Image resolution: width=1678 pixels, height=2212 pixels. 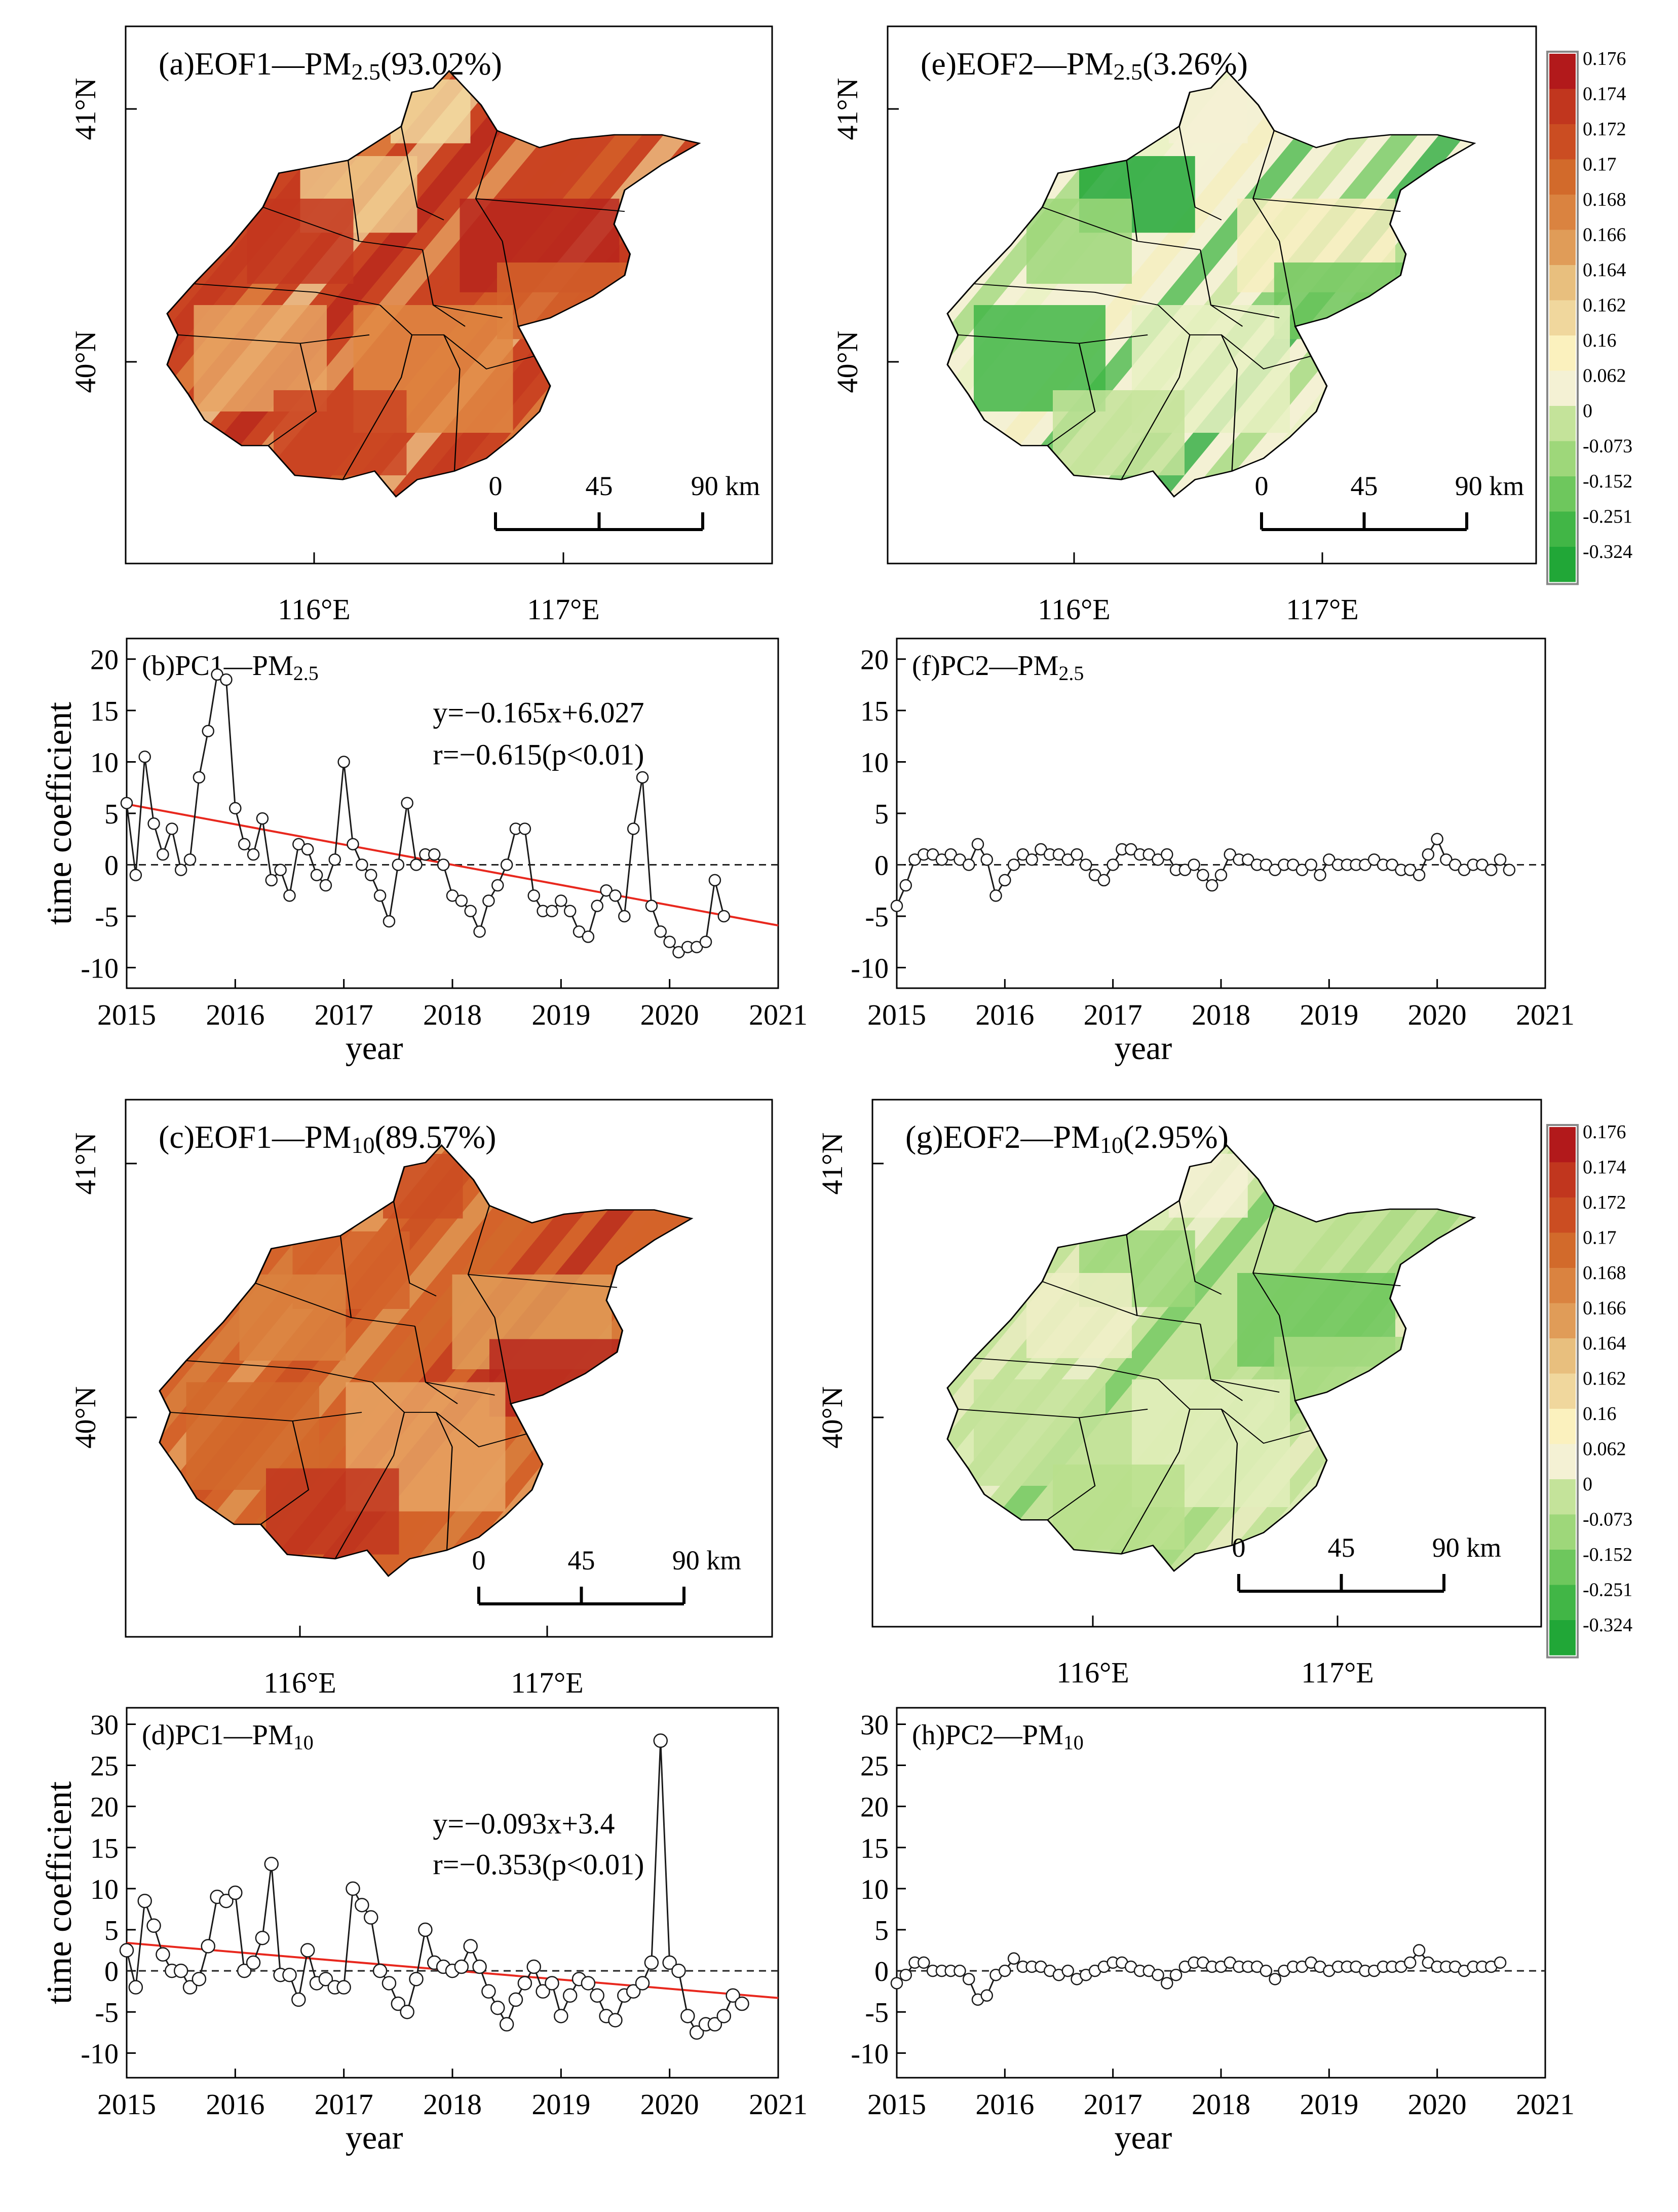 I want to click on legend-label: 0.16, so click(x=1600, y=340).